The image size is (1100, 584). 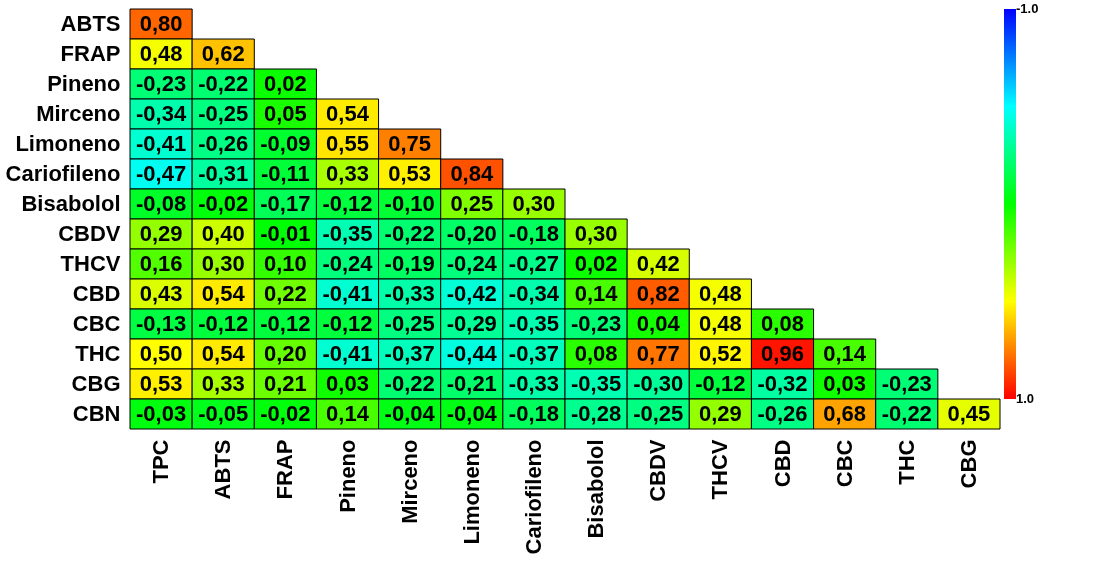 What do you see at coordinates (472, 203) in the screenshot?
I see `data-label: 0,25` at bounding box center [472, 203].